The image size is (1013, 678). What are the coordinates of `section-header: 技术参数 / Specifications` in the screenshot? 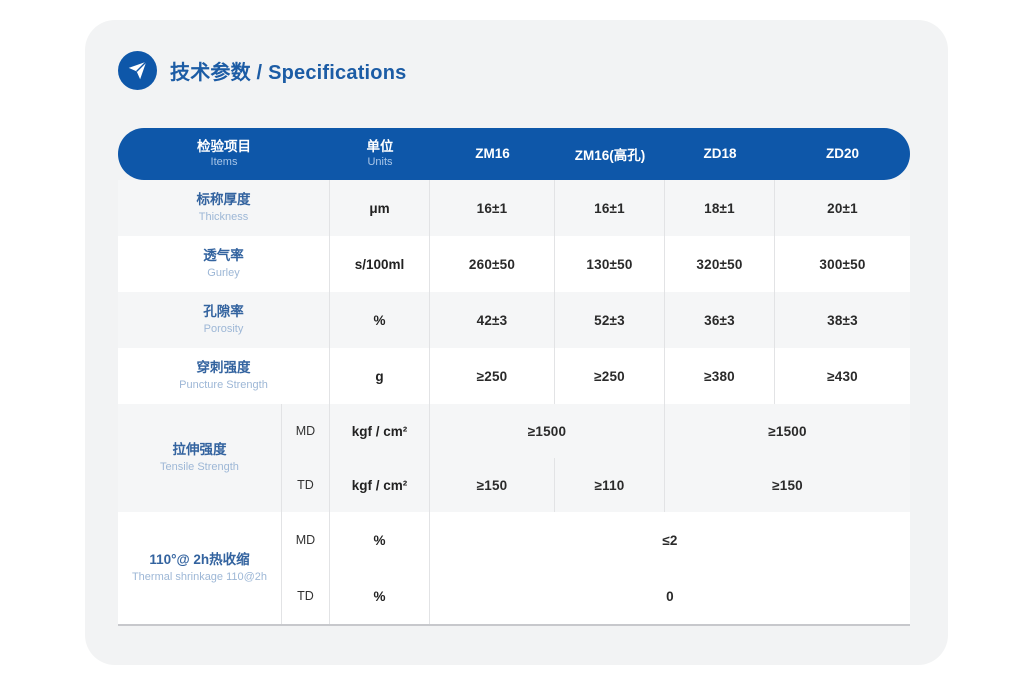 It's located at (262, 70).